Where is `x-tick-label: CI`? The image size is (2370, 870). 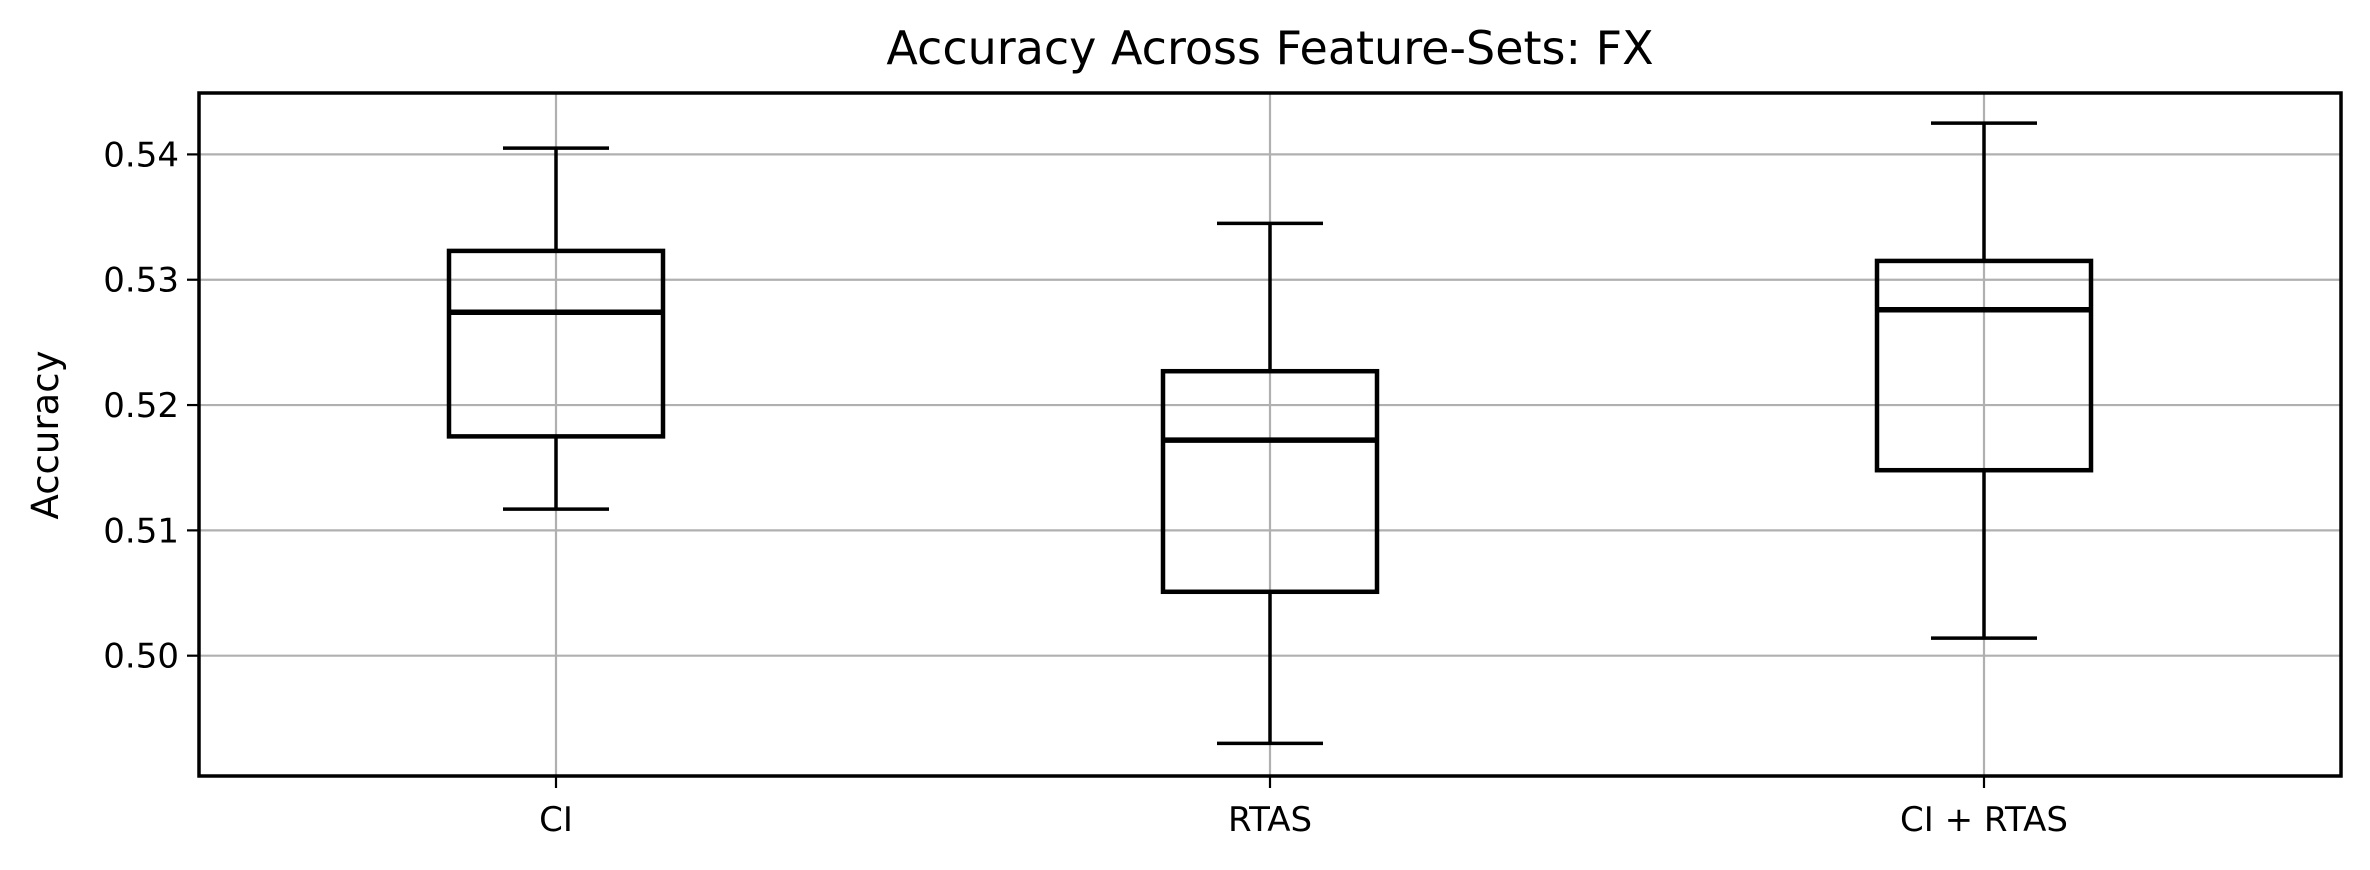 x-tick-label: CI is located at coordinates (556, 820).